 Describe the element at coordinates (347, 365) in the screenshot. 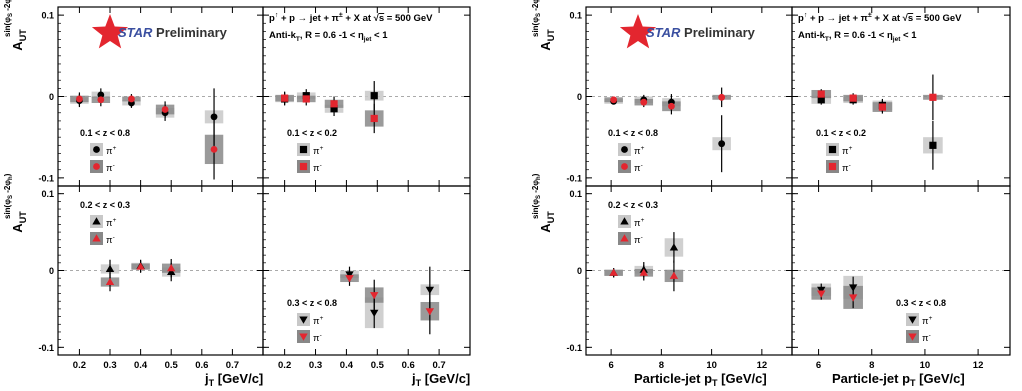

I see `x-tick-label: 0.4` at that location.